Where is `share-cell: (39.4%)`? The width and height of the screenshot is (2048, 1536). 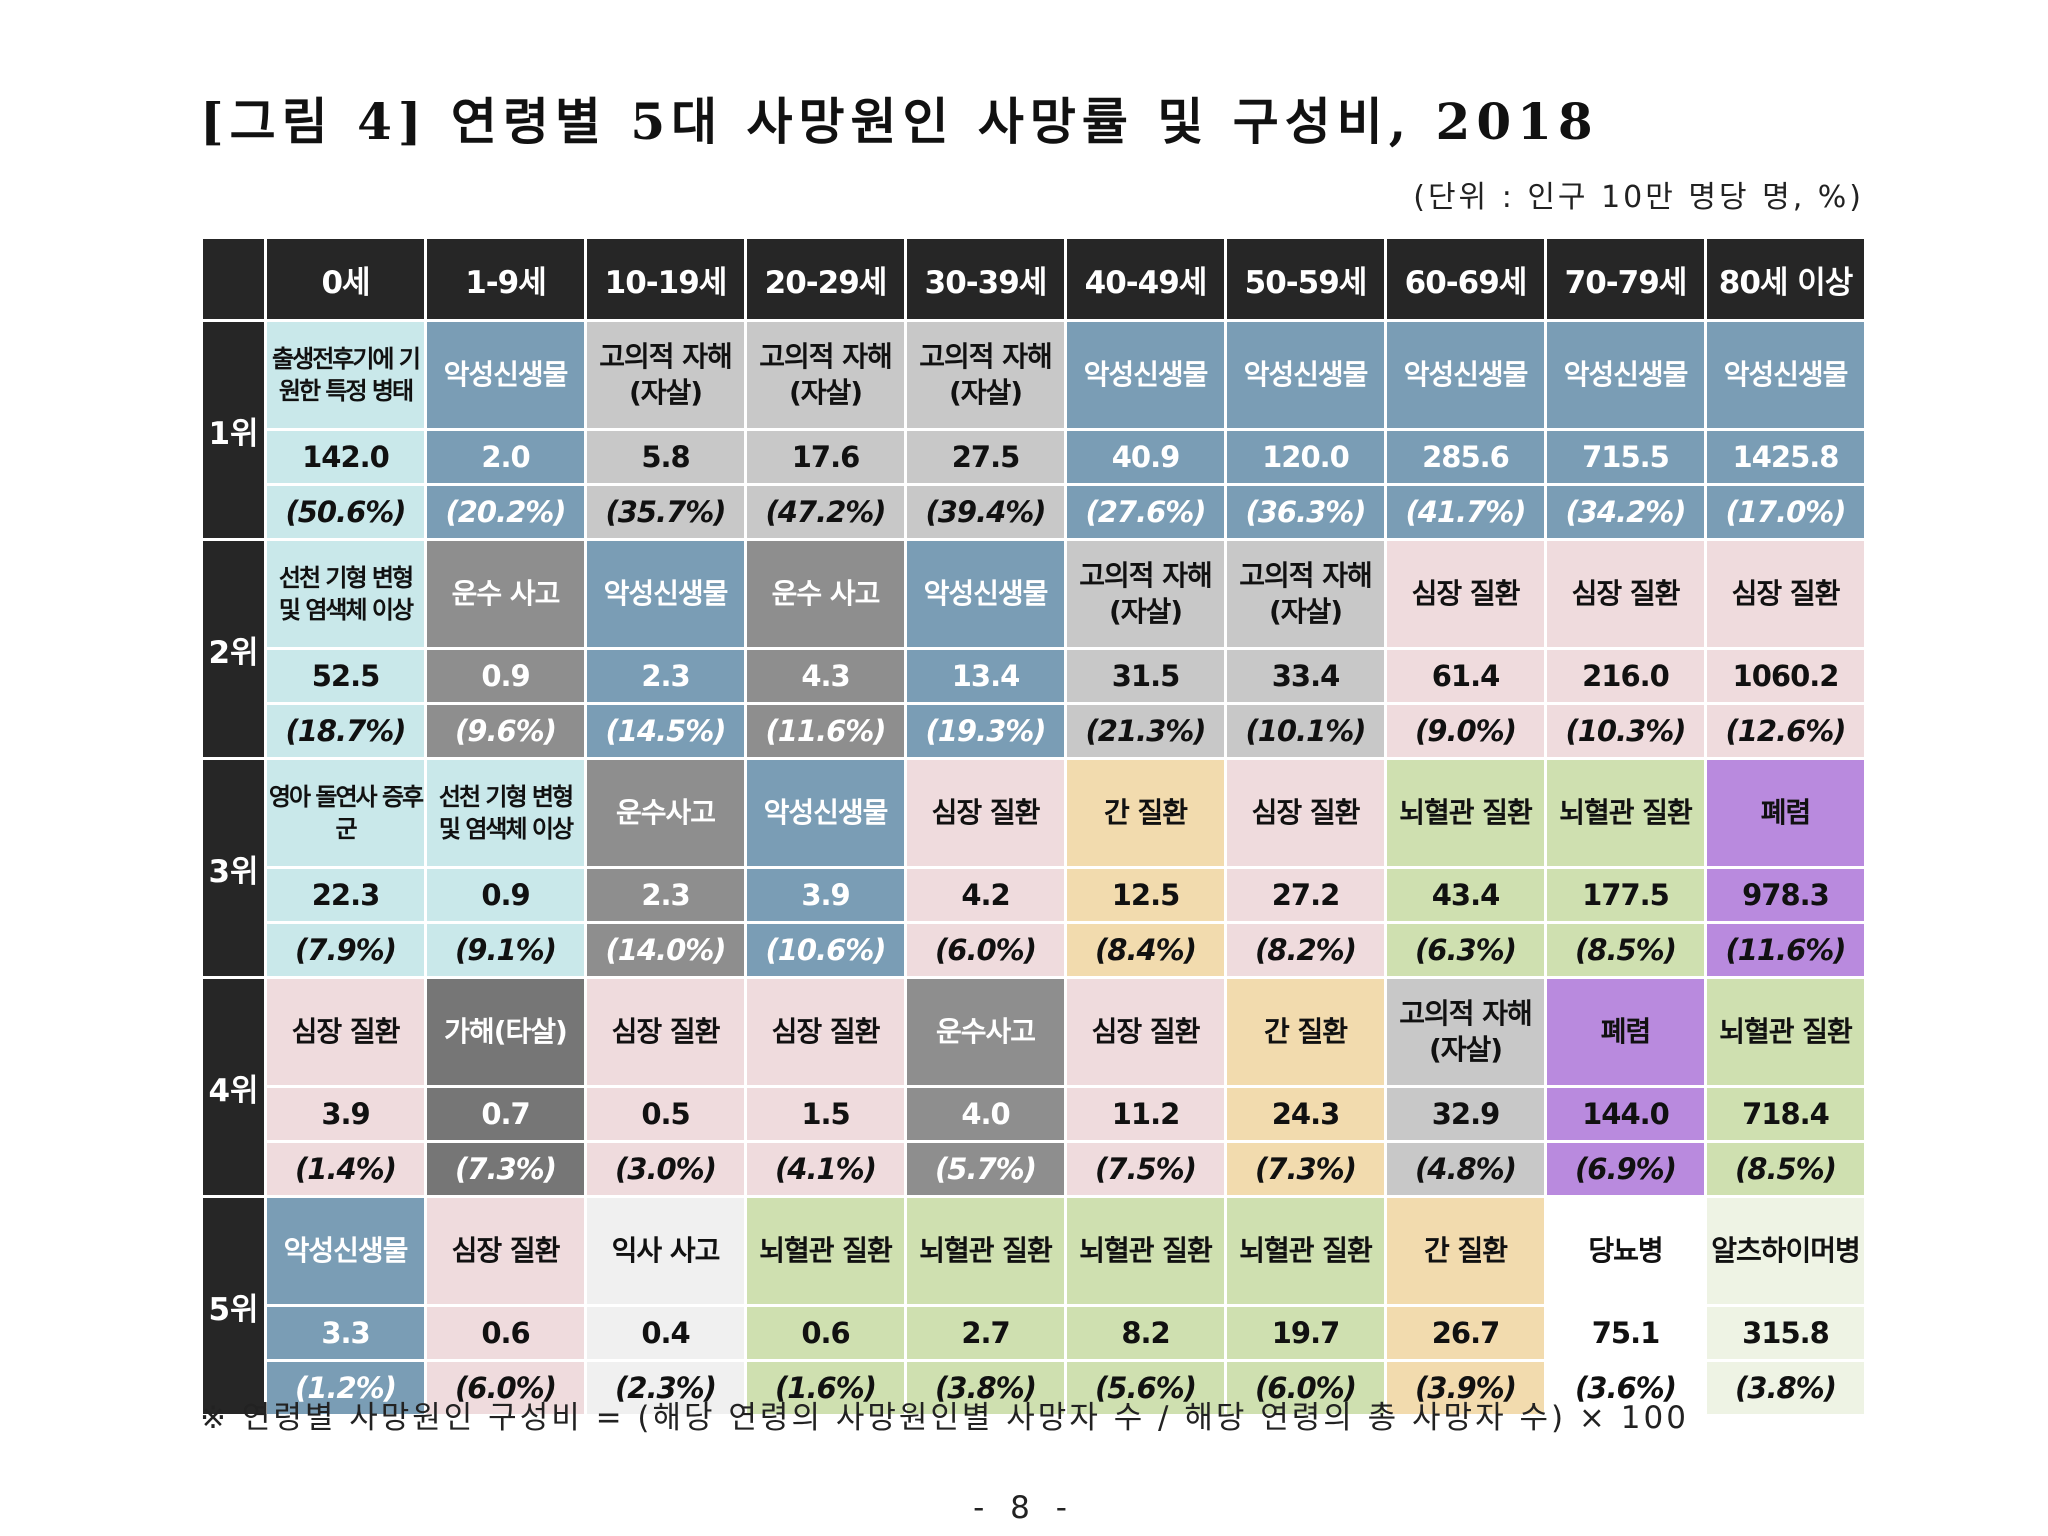 share-cell: (39.4%) is located at coordinates (985, 512).